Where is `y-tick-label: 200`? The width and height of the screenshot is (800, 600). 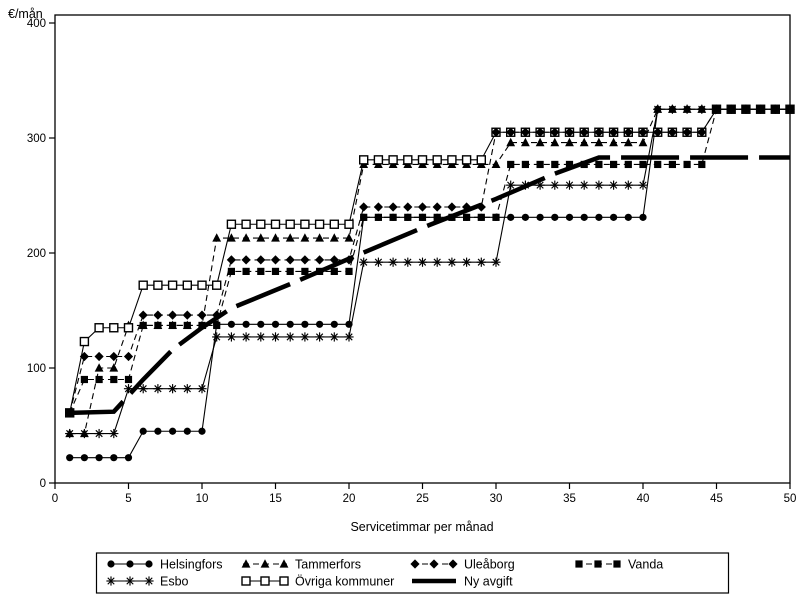
y-tick-label: 200 is located at coordinates (36, 254).